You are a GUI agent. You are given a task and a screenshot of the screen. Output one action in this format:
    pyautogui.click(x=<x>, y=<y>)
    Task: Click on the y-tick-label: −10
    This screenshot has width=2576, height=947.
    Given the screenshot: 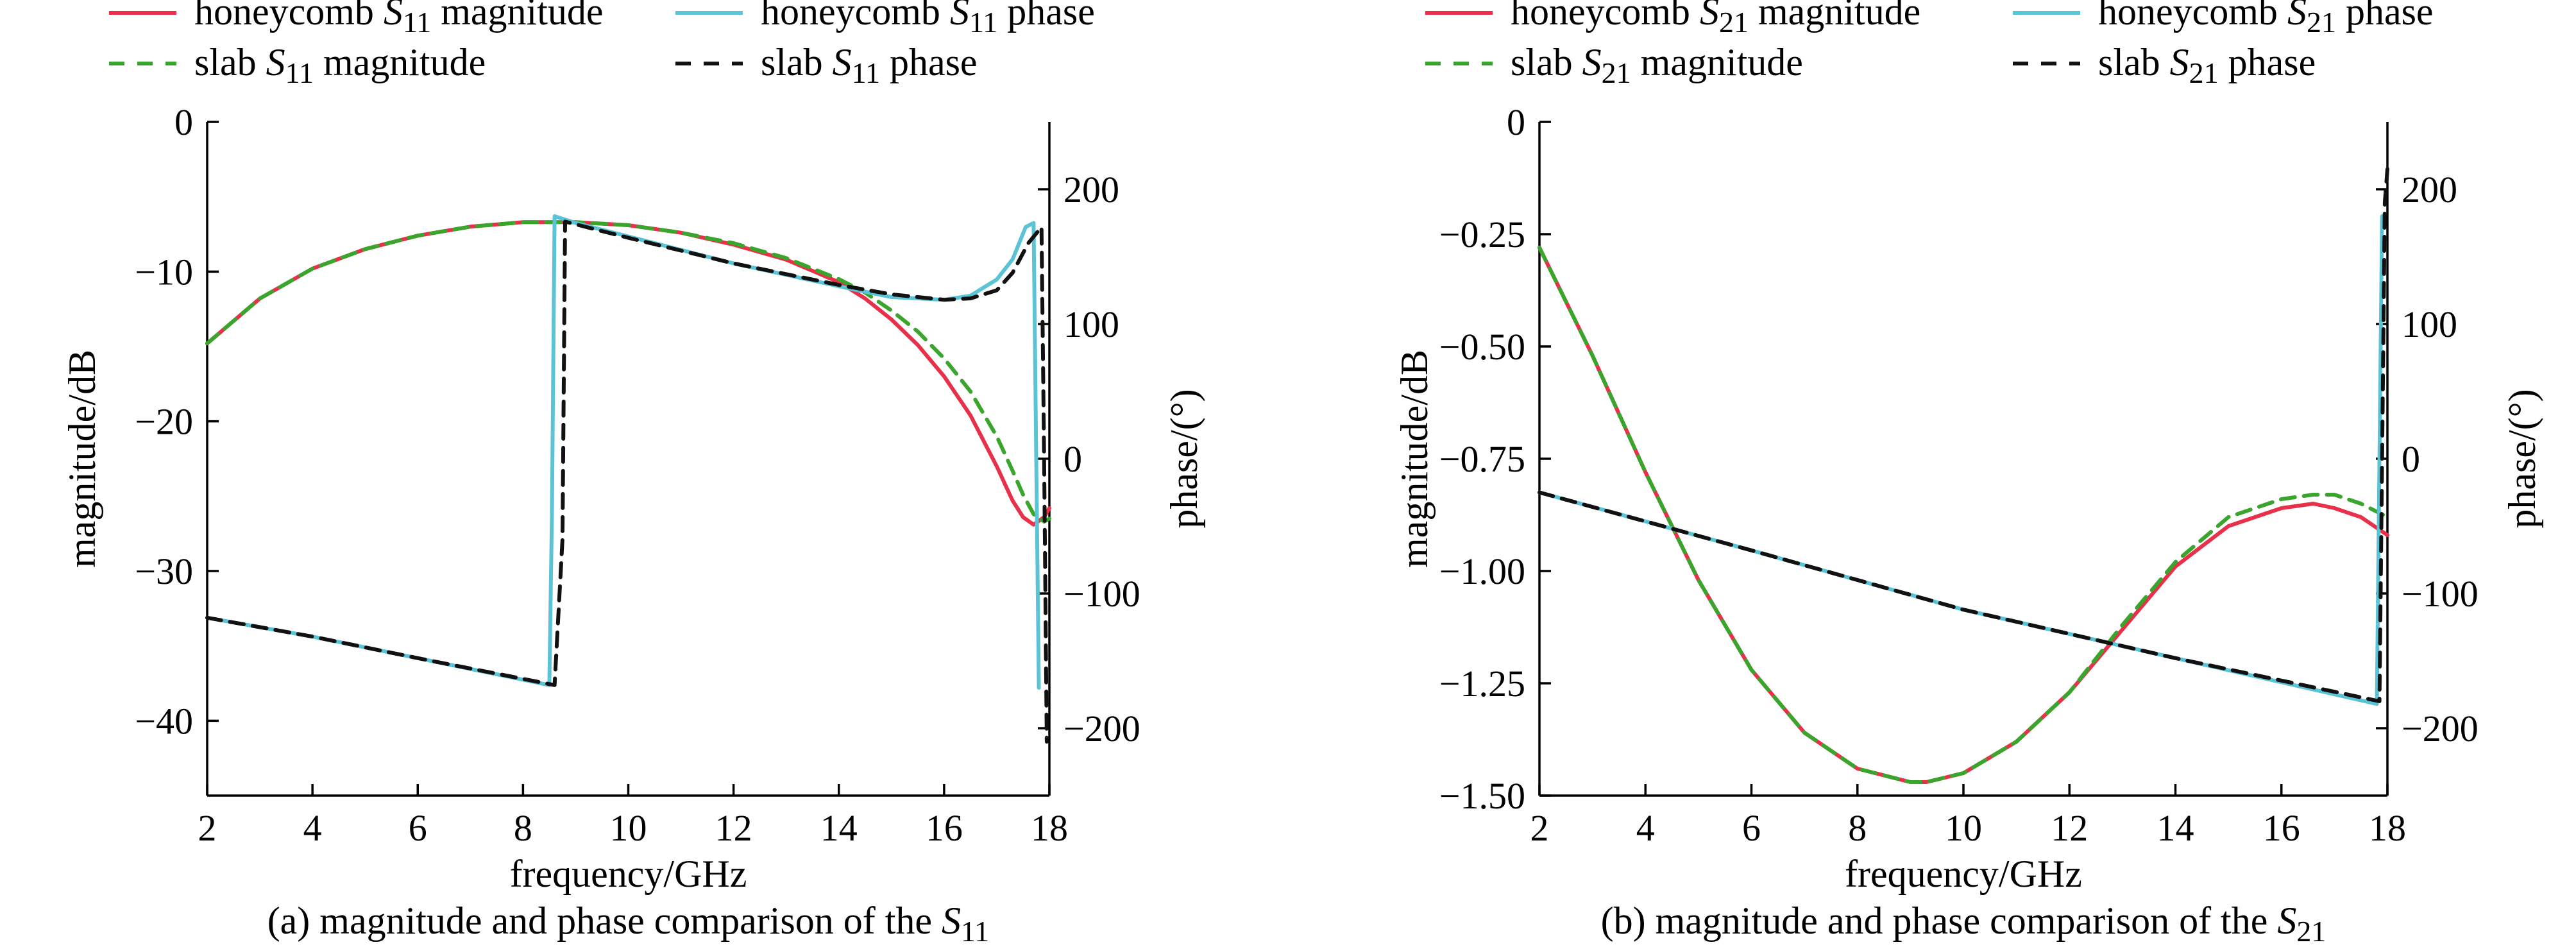 What is the action you would take?
    pyautogui.click(x=164, y=272)
    